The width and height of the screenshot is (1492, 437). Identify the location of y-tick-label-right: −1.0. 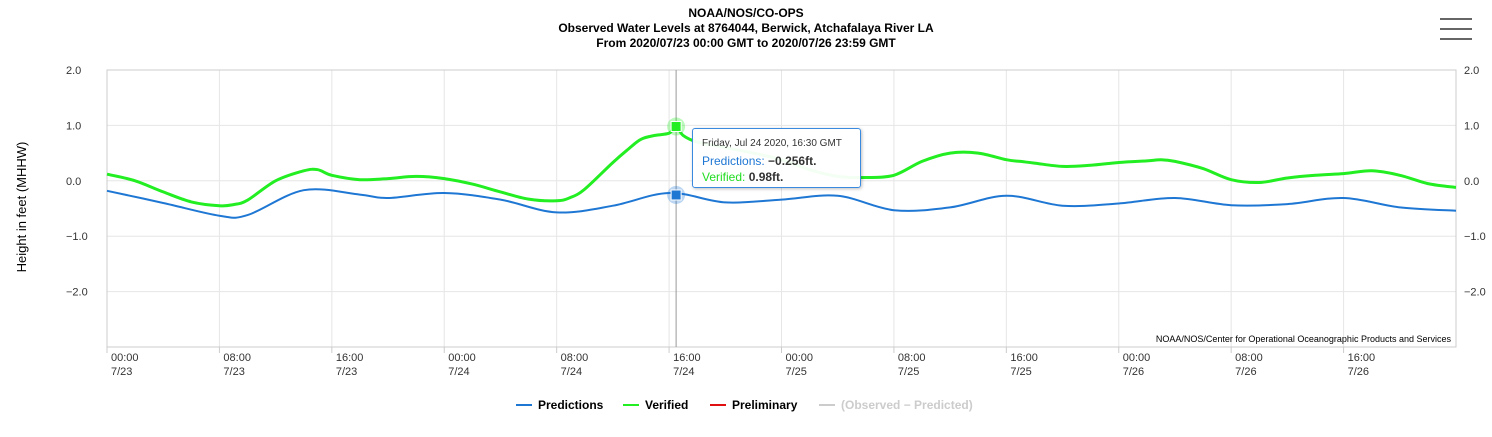
(1475, 237).